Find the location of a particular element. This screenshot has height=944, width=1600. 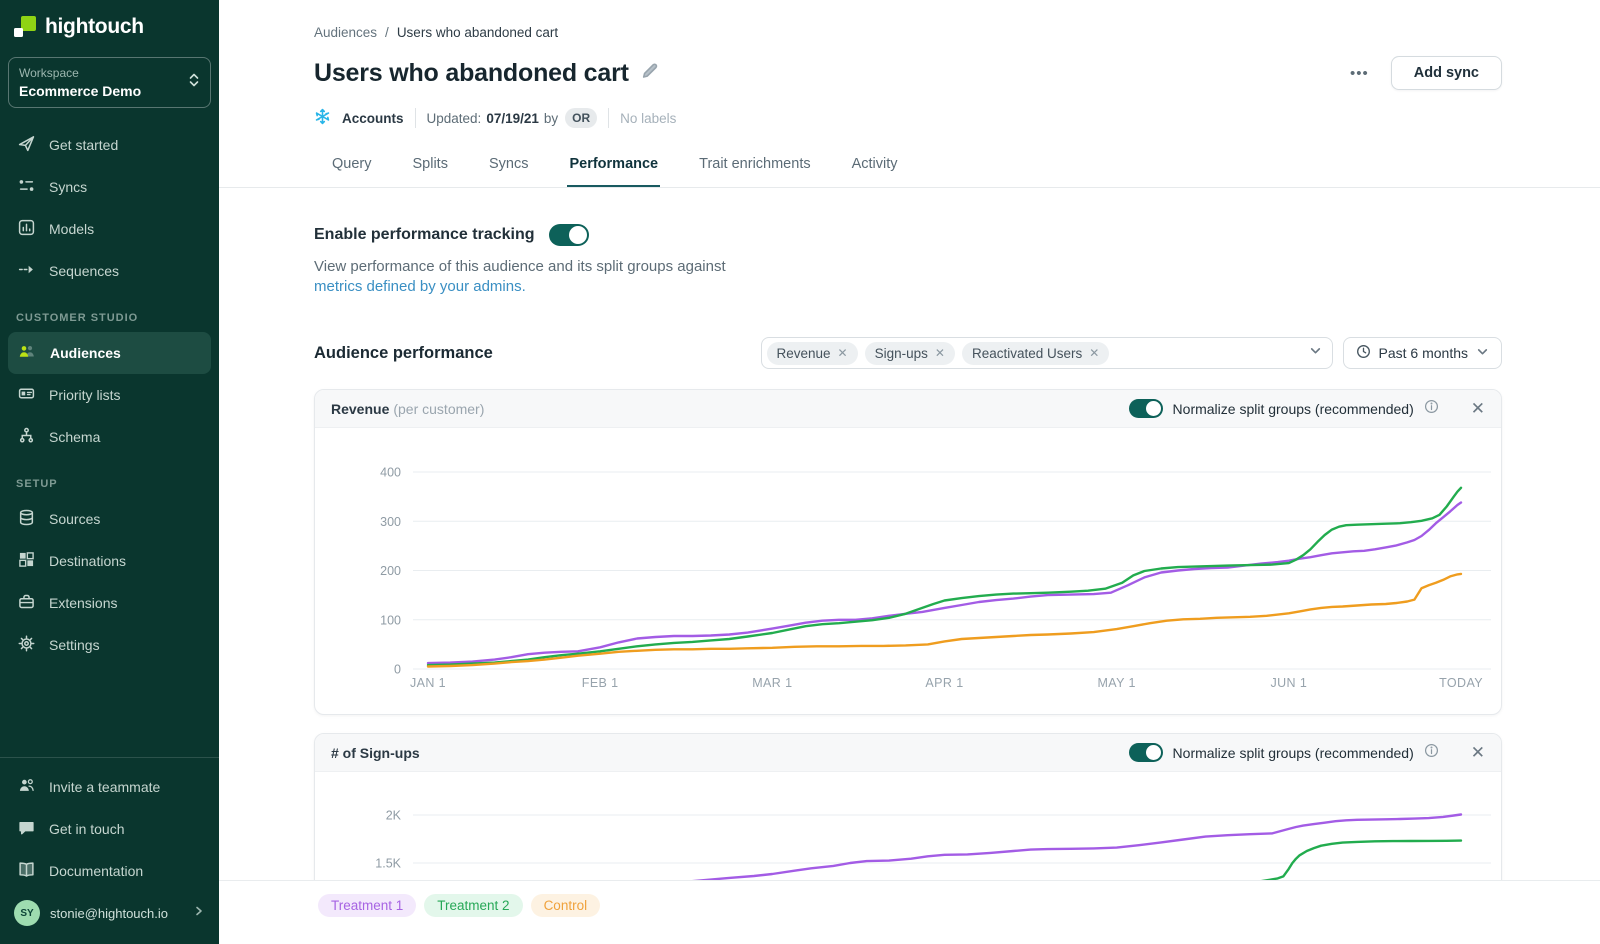

breadcrumb-current: Users who abandoned cart is located at coordinates (477, 32).